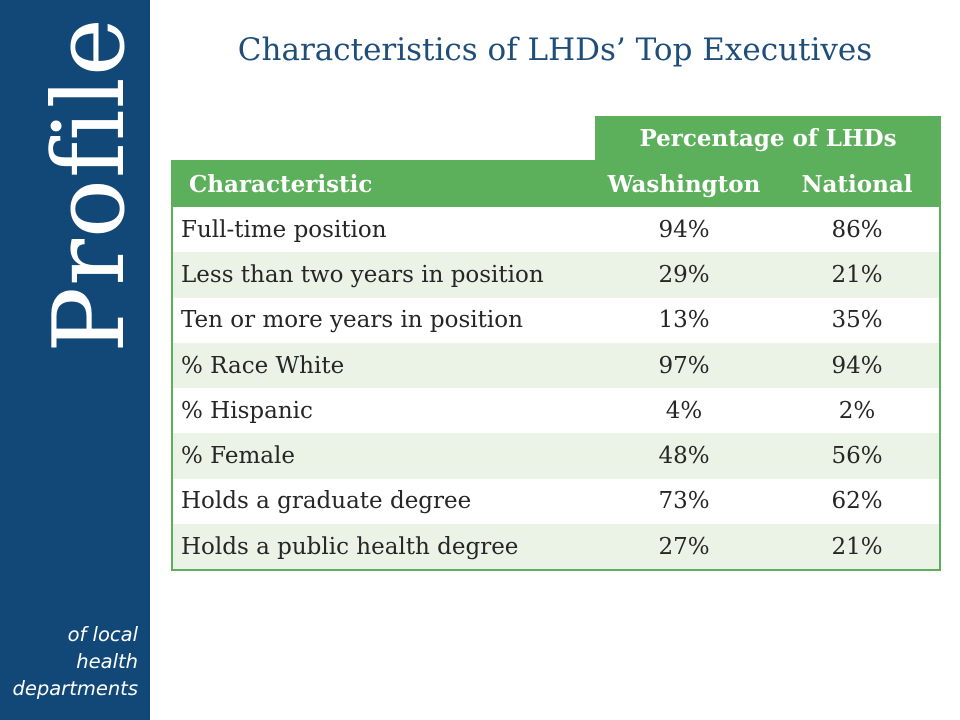 The height and width of the screenshot is (720, 960). What do you see at coordinates (684, 320) in the screenshot?
I see `row-washington-value: 13%` at bounding box center [684, 320].